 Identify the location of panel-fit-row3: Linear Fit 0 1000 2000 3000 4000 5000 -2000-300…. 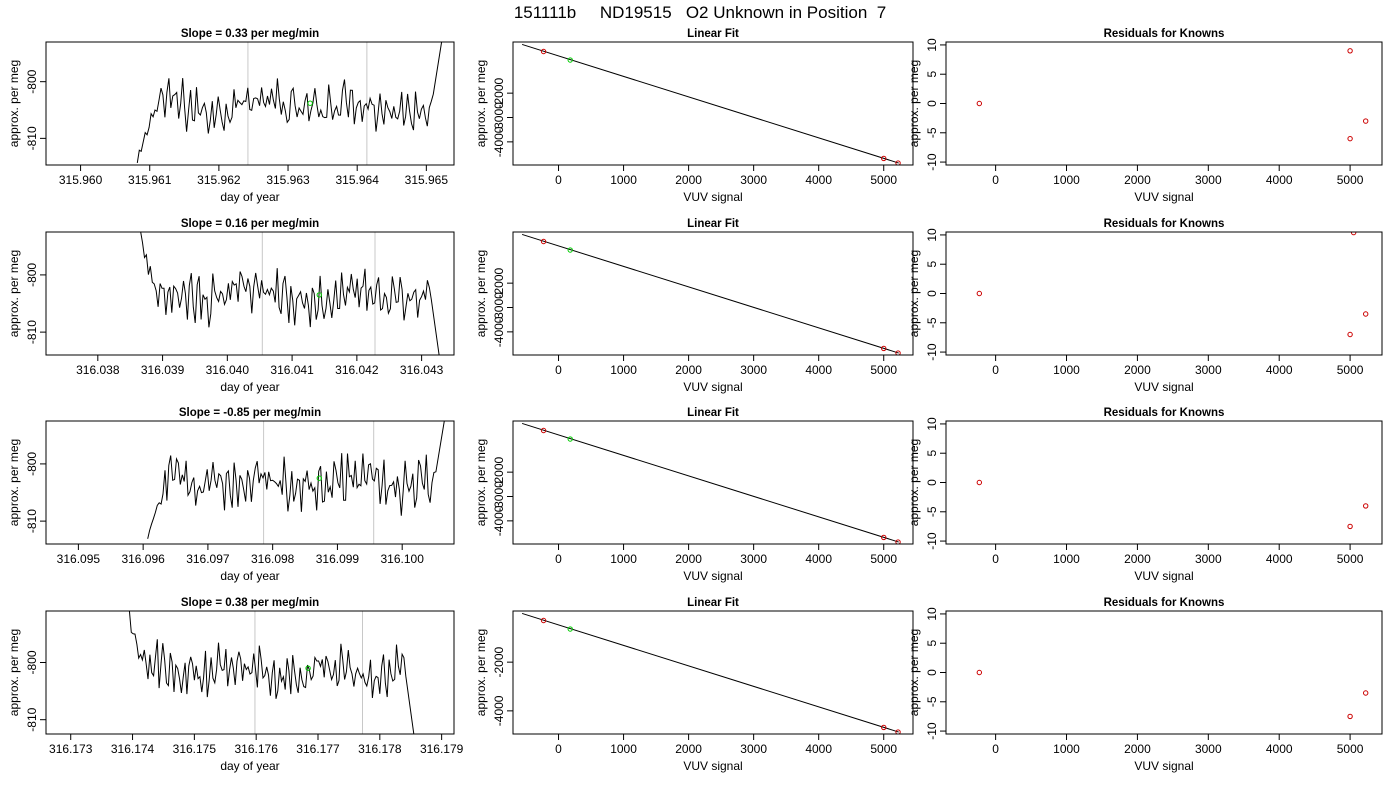
(694, 495).